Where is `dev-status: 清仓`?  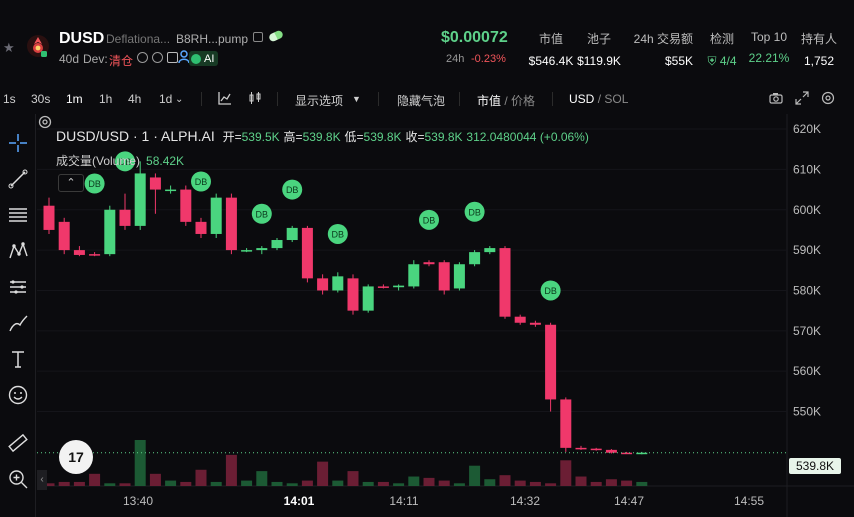 dev-status: 清仓 is located at coordinates (121, 61).